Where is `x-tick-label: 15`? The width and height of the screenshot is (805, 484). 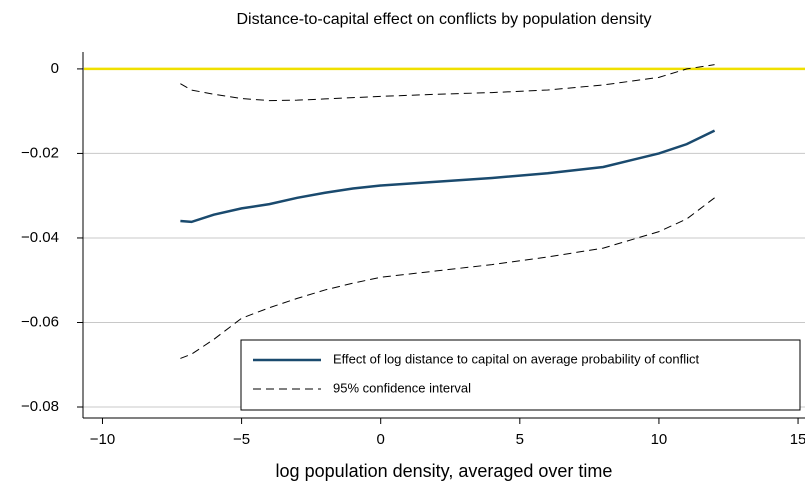 x-tick-label: 15 is located at coordinates (797, 439).